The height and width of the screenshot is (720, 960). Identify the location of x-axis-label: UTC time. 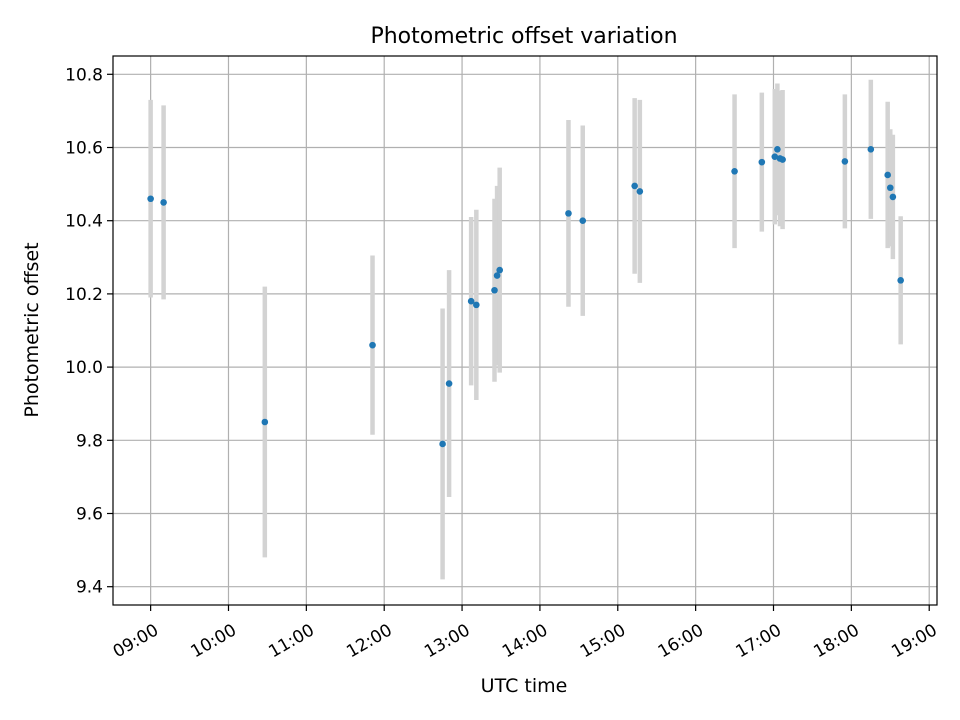
(524, 686).